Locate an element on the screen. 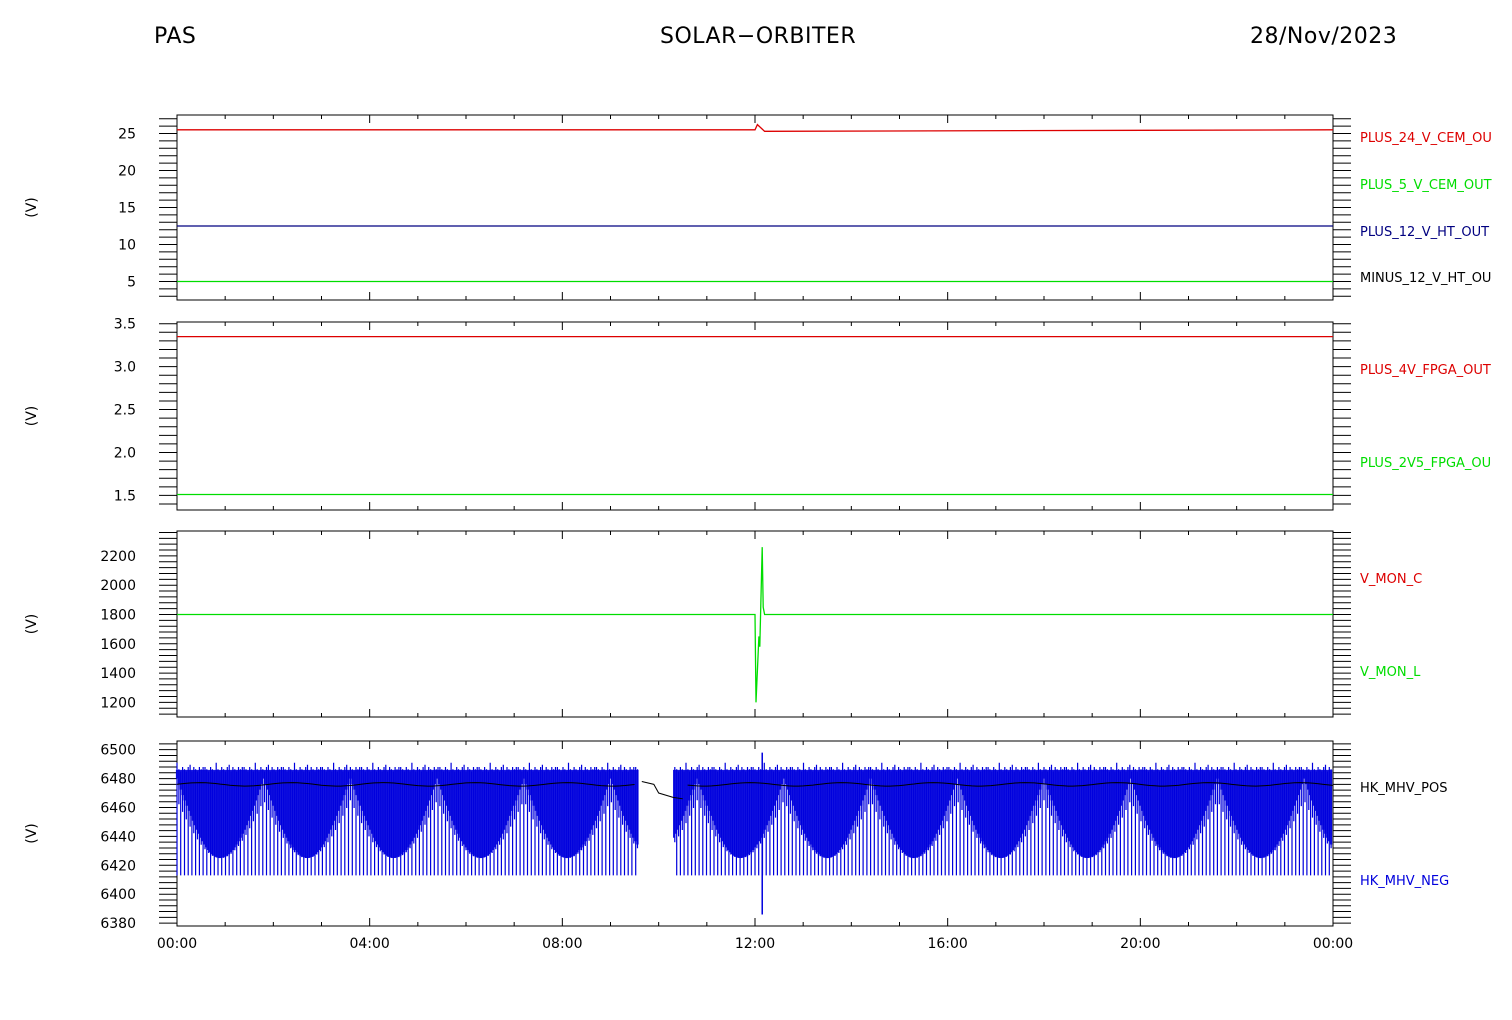 The height and width of the screenshot is (1020, 1512). x-tick-label: 12:00 is located at coordinates (755, 944).